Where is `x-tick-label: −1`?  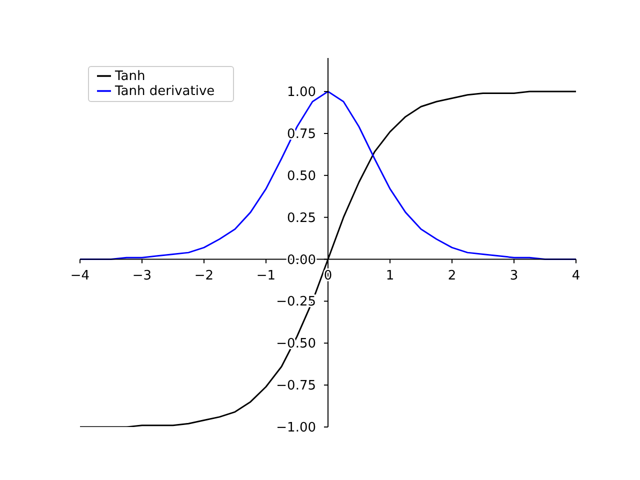 x-tick-label: −1 is located at coordinates (266, 276).